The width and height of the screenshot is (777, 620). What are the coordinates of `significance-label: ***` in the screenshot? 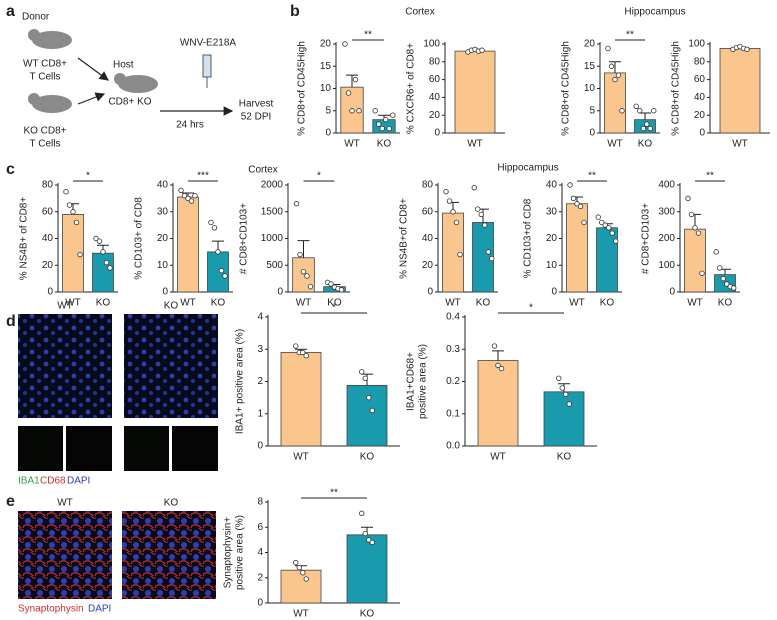 It's located at (203, 176).